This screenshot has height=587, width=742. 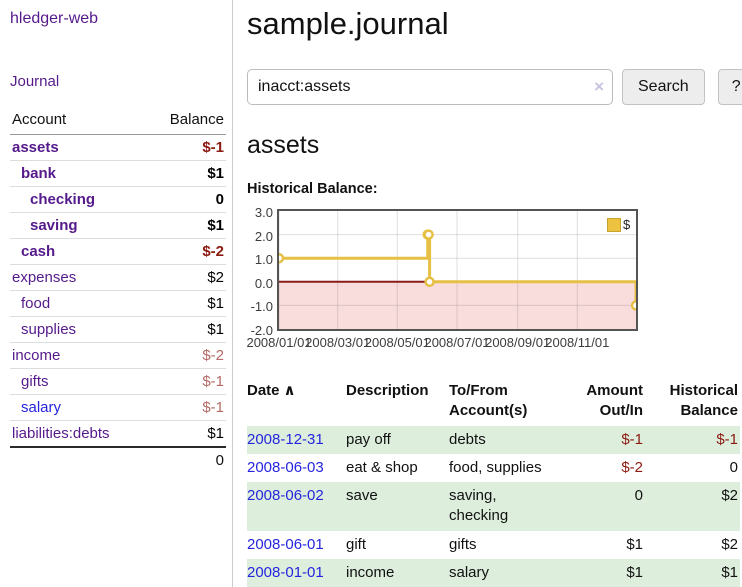 What do you see at coordinates (186, 381) in the screenshot?
I see `account-balance: $-1` at bounding box center [186, 381].